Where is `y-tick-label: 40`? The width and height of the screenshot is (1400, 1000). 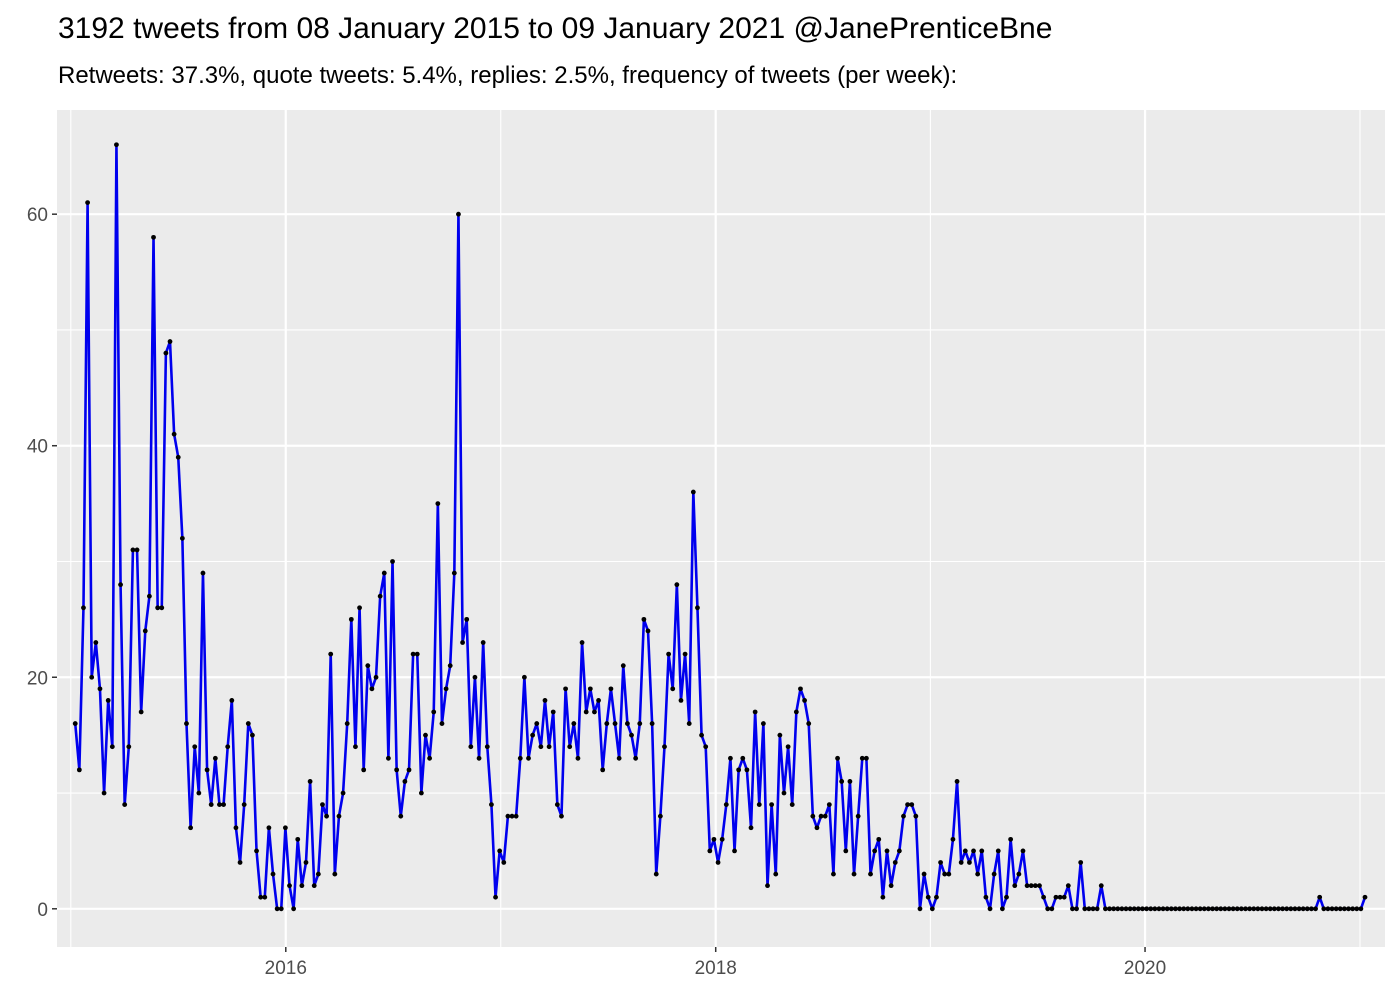
y-tick-label: 40 is located at coordinates (37, 447).